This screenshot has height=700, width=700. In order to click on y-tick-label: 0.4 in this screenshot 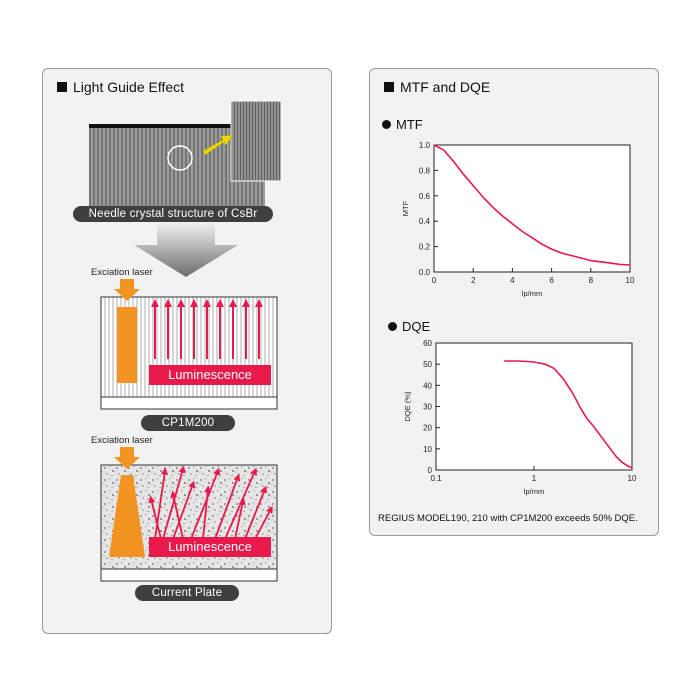, I will do `click(425, 221)`.